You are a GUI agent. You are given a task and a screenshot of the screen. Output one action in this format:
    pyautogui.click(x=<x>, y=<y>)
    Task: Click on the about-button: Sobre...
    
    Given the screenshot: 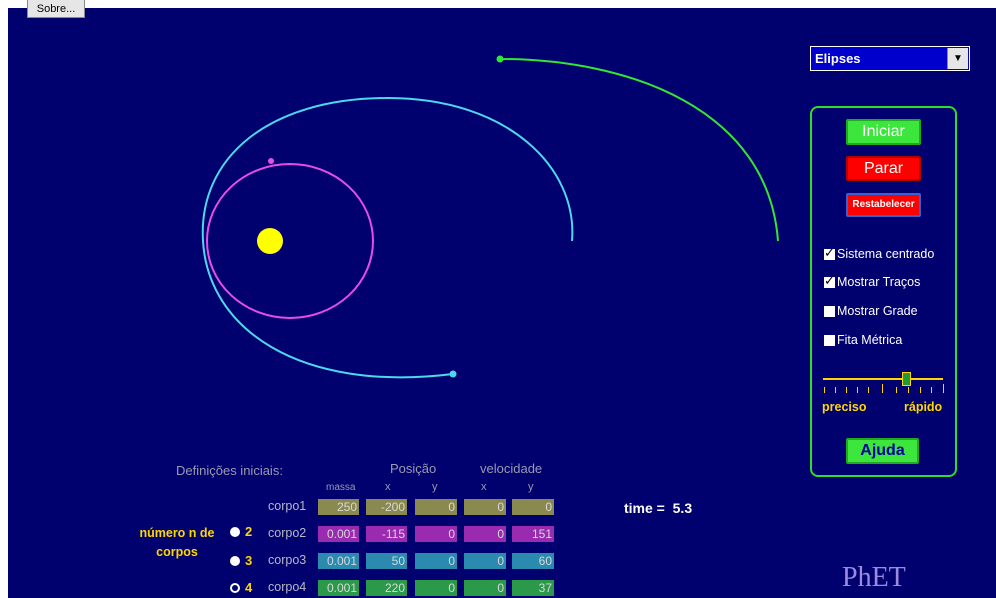 What is the action you would take?
    pyautogui.click(x=56, y=9)
    